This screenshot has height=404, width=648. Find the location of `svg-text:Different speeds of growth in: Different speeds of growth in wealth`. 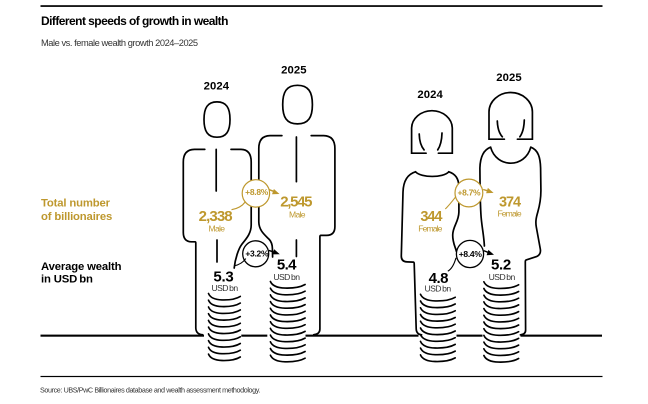

svg-text:Different speeds of growth in: Different speeds of growth in wealth is located at coordinates (134, 21).